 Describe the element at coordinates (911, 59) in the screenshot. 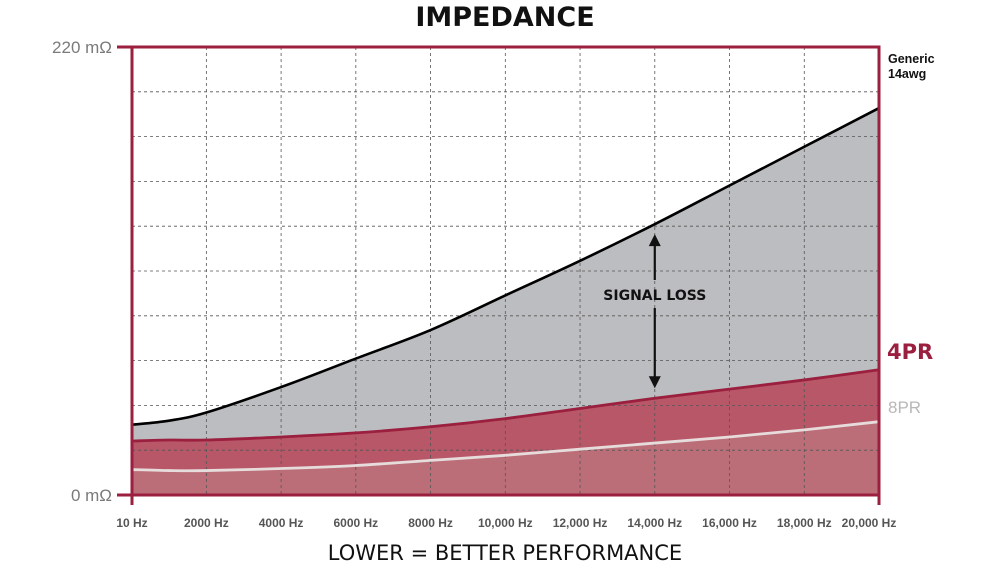

I see `series-label-generic: Generic` at that location.